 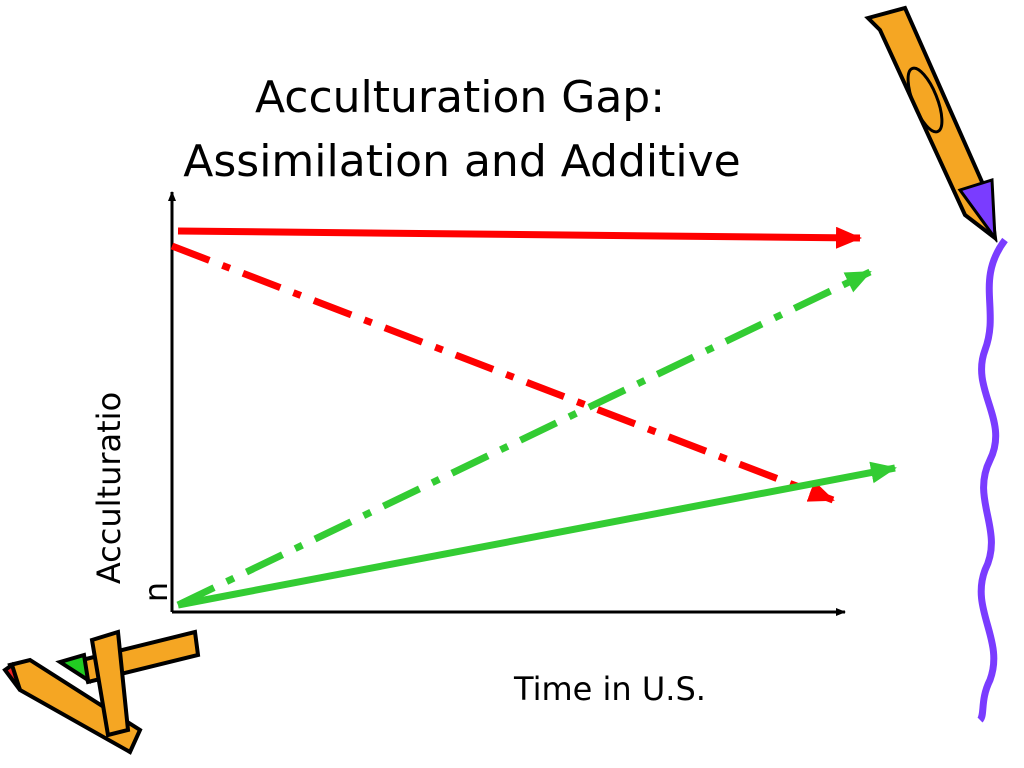 I want to click on y-axis-label: n, so click(x=156, y=592).